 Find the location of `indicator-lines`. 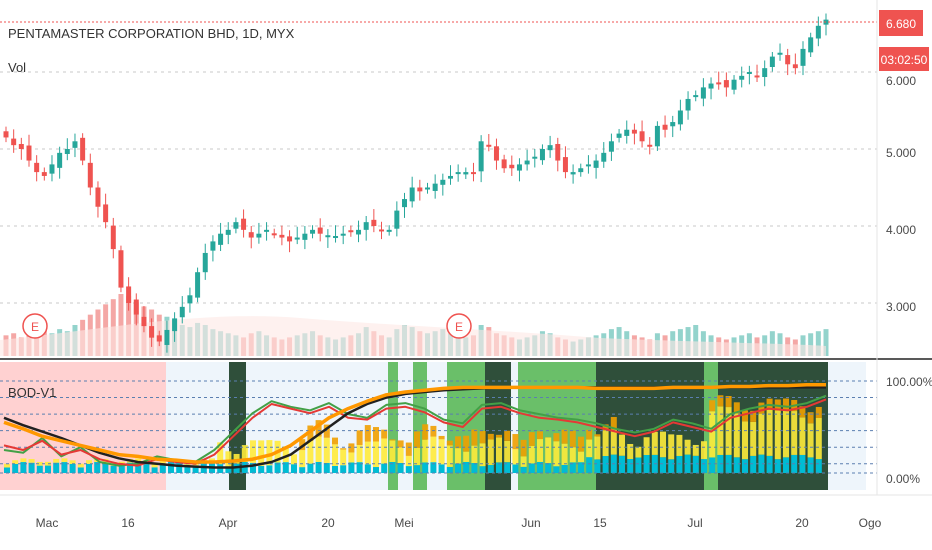

indicator-lines is located at coordinates (415, 425).